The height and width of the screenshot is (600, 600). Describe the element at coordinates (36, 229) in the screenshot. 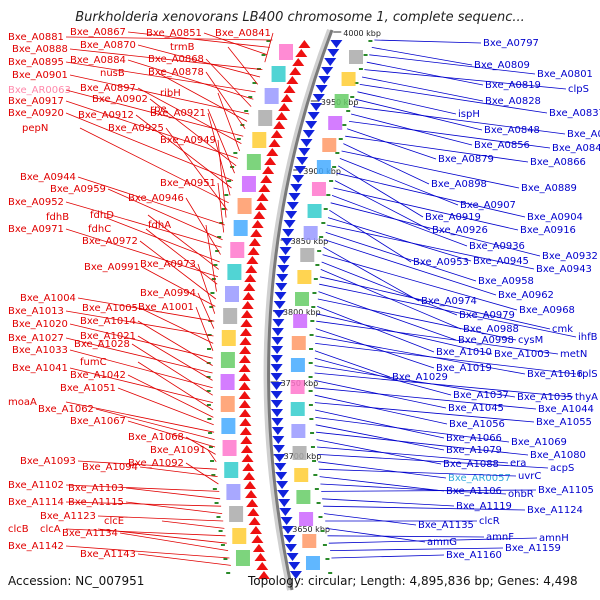

I see `gene-label-left: Bxe_A0971` at that location.